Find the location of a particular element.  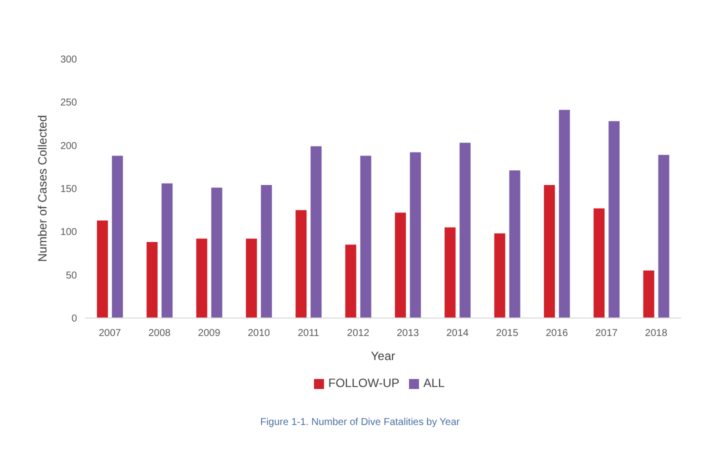

y-tick-label: 0 is located at coordinates (74, 319).